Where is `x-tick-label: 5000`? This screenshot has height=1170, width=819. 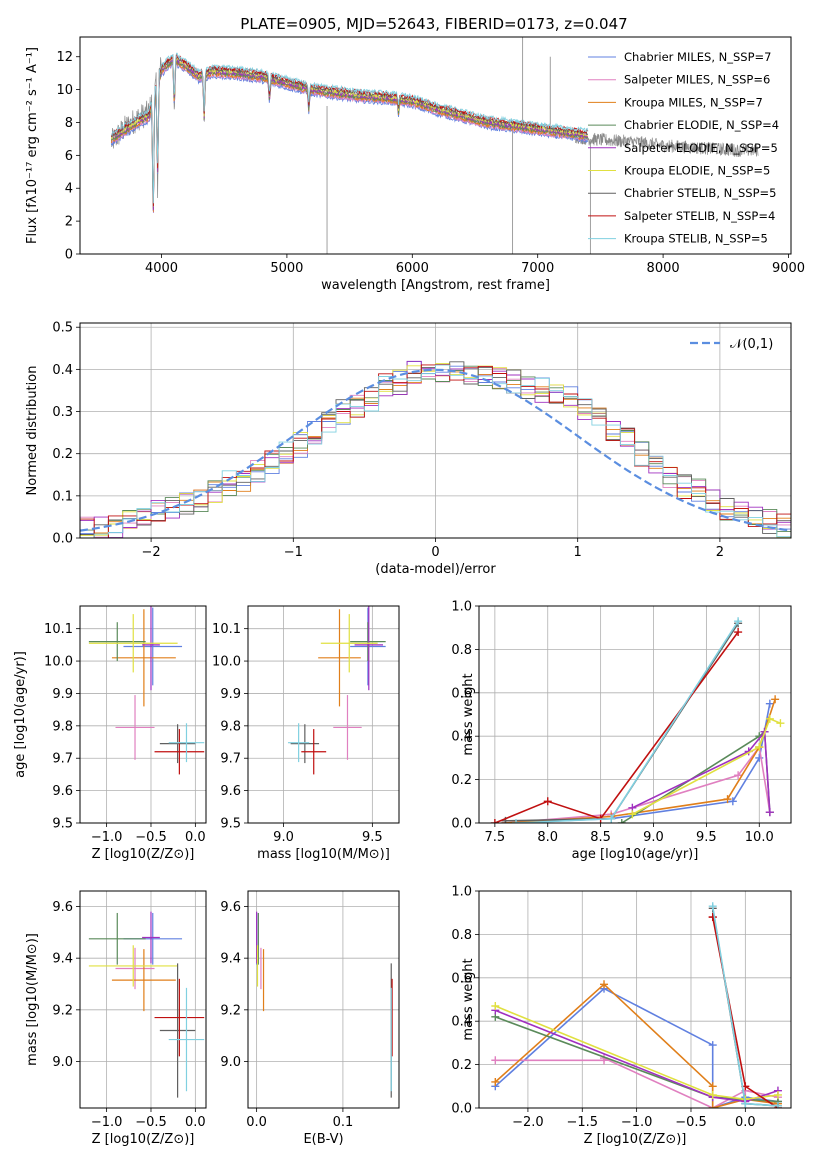
x-tick-label: 5000 is located at coordinates (286, 268).